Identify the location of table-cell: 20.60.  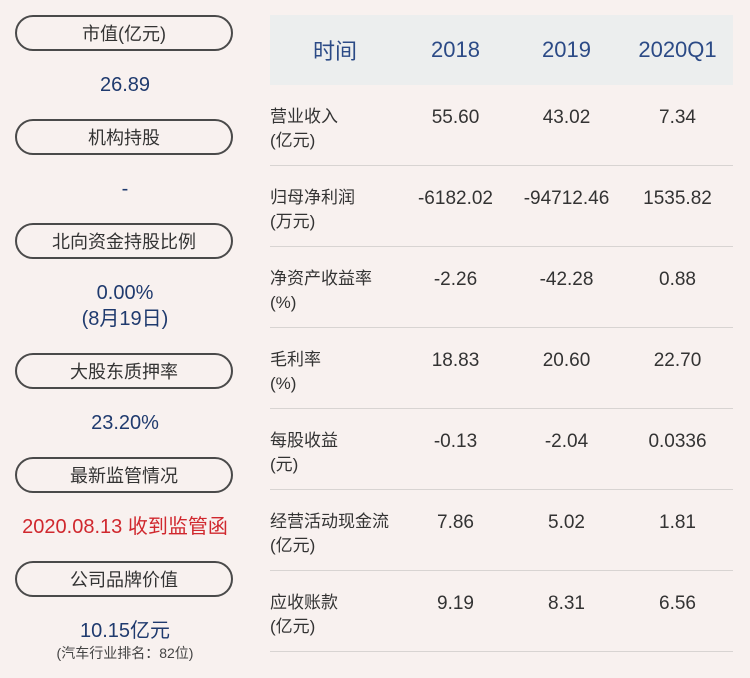
(566, 360).